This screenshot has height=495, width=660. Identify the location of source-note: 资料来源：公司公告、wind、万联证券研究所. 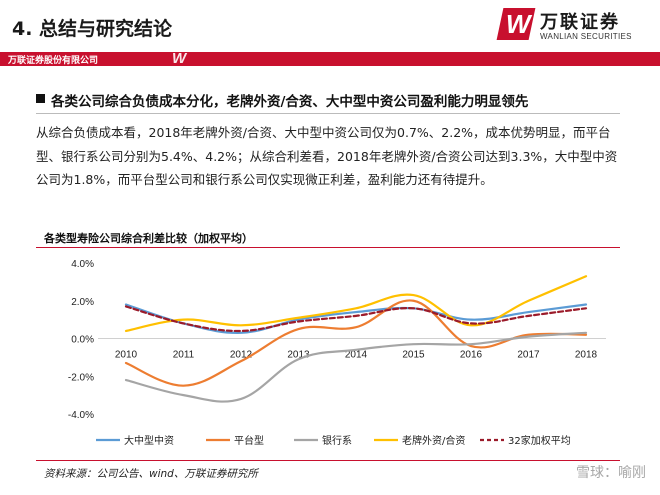
(151, 474).